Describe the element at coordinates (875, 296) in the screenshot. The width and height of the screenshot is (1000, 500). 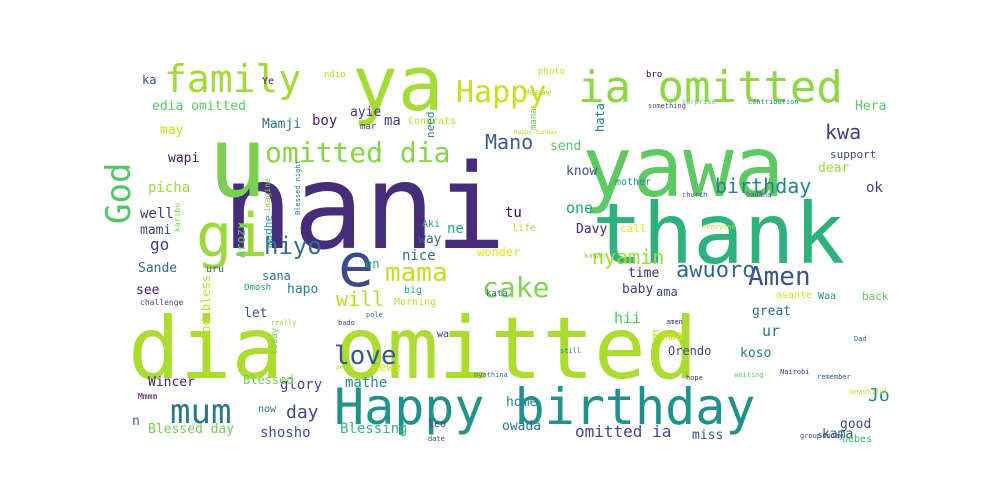
I see `cloud-word: back` at that location.